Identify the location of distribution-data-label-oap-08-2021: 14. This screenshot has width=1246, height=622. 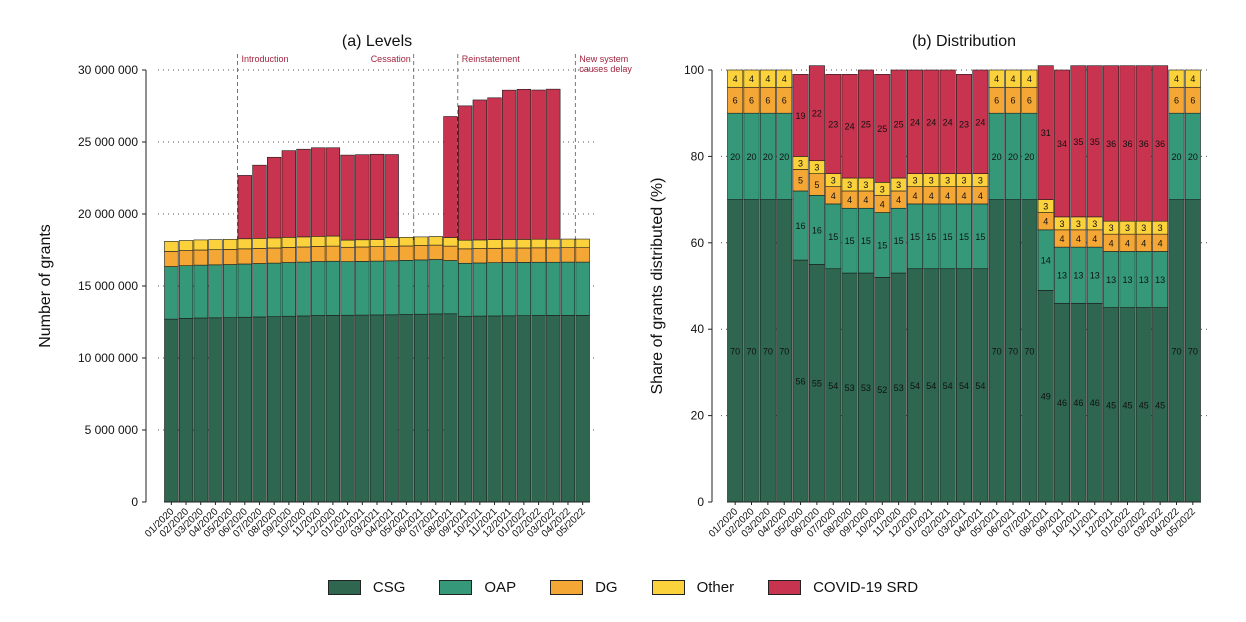
(1046, 261).